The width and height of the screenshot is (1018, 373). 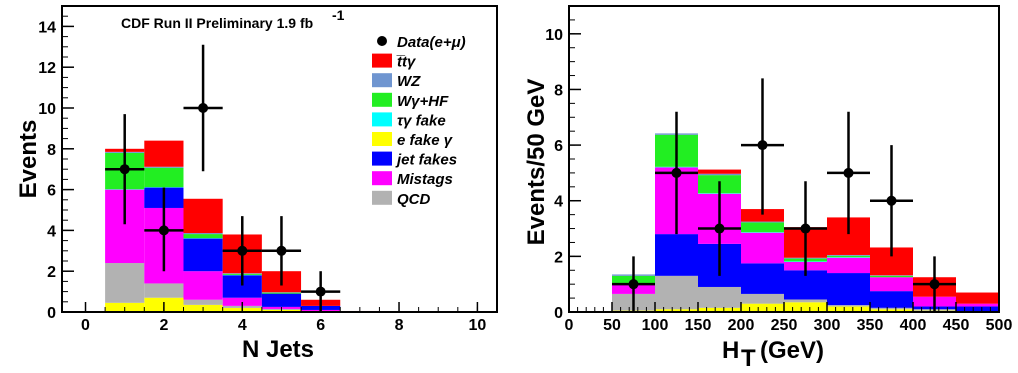 I want to click on legend-label-2: WZ, so click(x=409, y=81).